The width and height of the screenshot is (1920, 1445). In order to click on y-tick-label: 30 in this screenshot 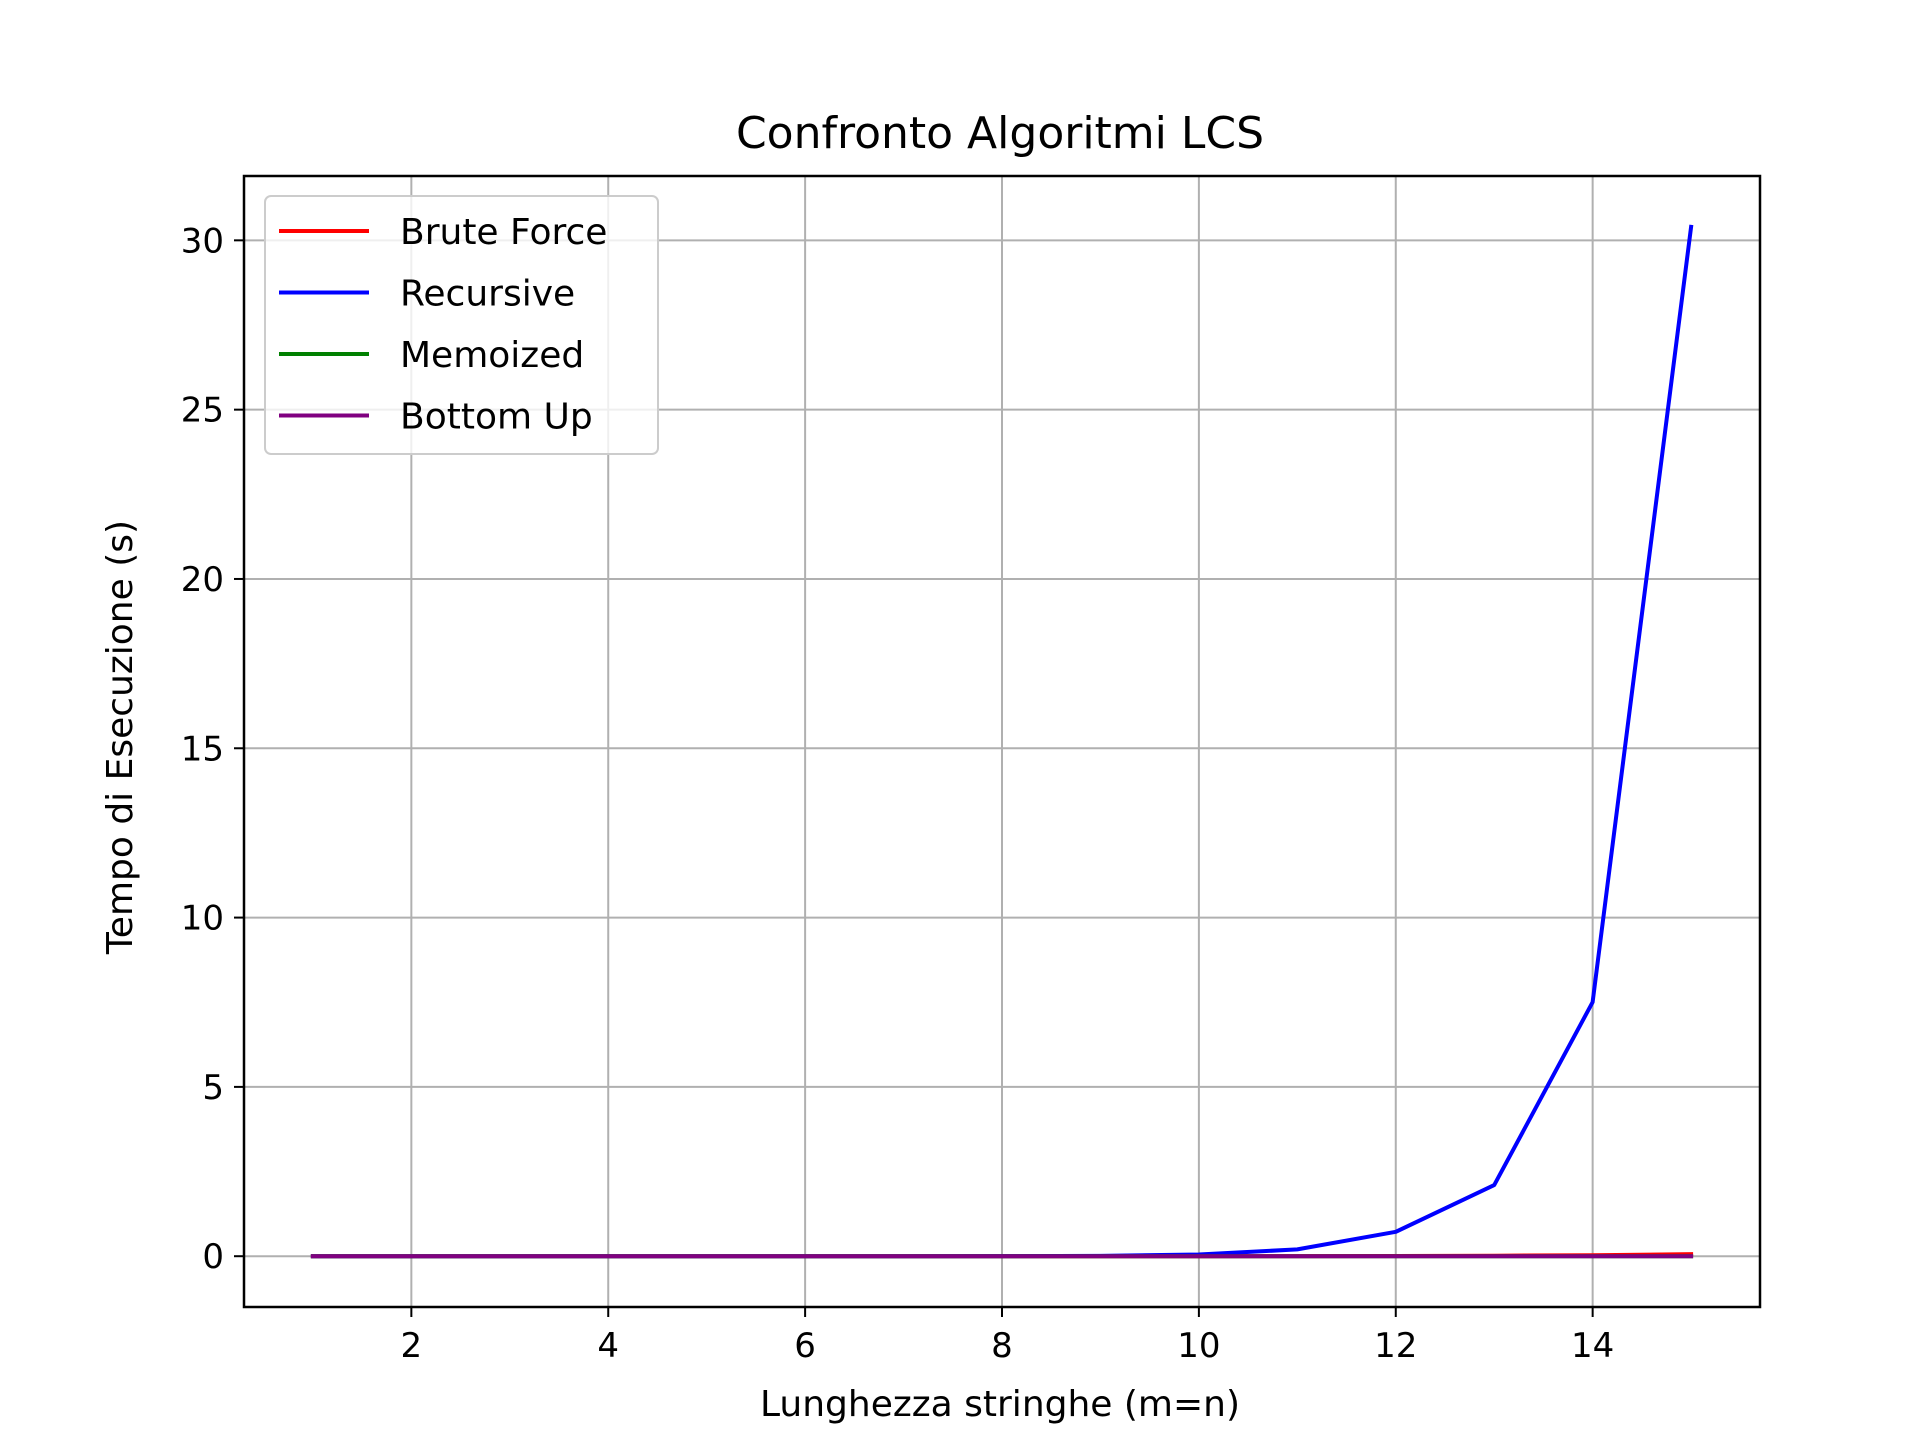, I will do `click(202, 241)`.